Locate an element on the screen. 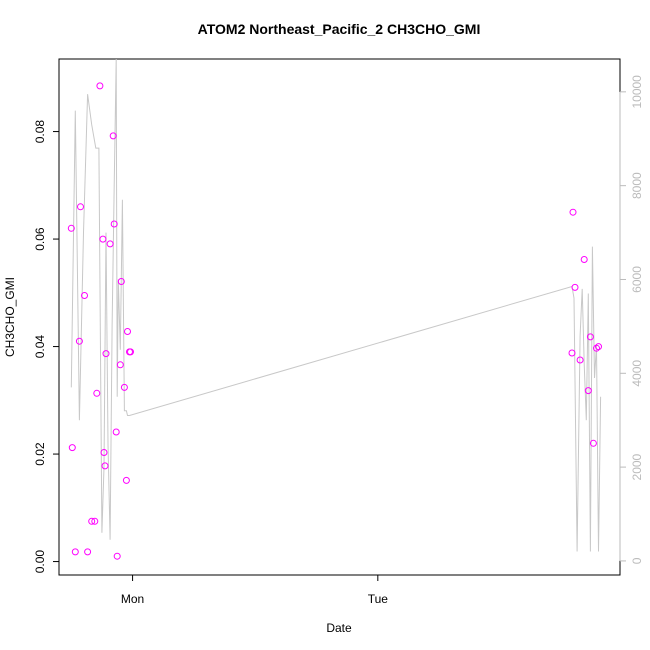 This screenshot has width=650, height=650. y-axis-left: 0.00 0.02 0.04 0.06 0.08 is located at coordinates (46, 347).